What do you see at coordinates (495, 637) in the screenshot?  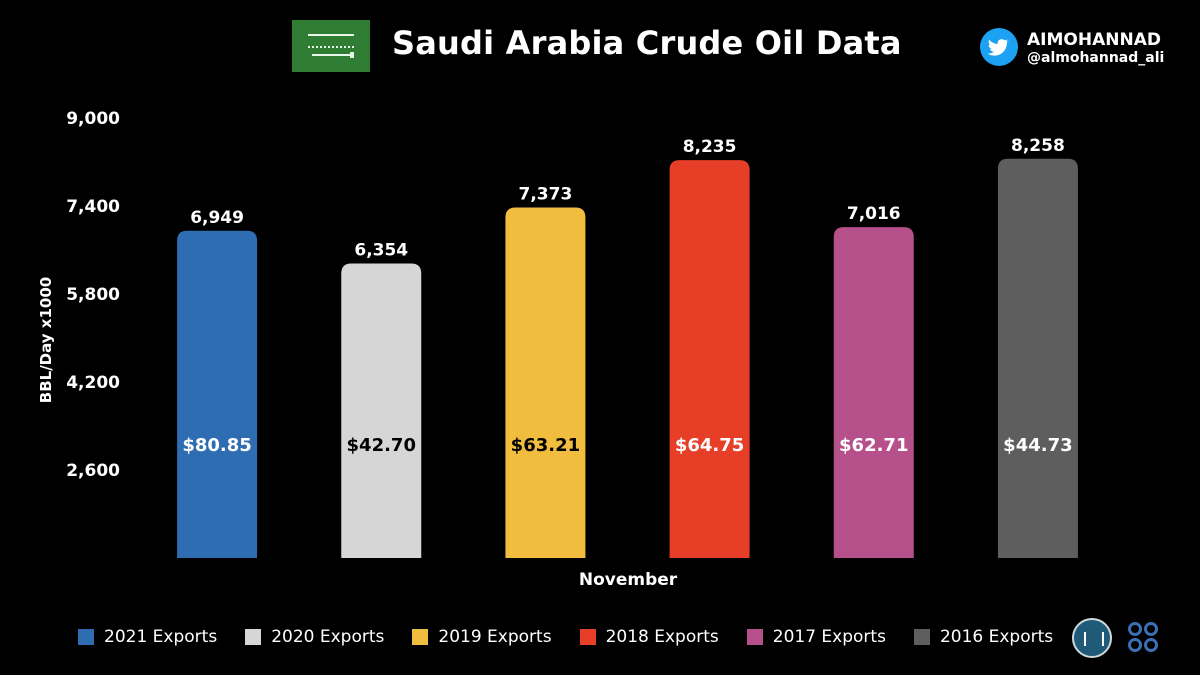 I see `legend-label: 2019 Exports` at bounding box center [495, 637].